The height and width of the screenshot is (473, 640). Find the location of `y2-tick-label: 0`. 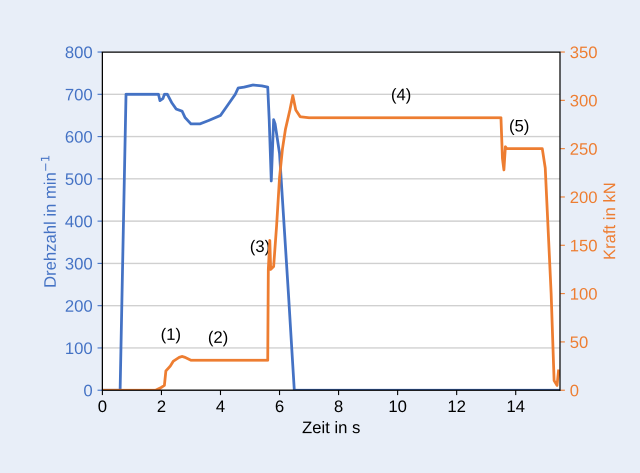

y2-tick-label: 0 is located at coordinates (574, 390).